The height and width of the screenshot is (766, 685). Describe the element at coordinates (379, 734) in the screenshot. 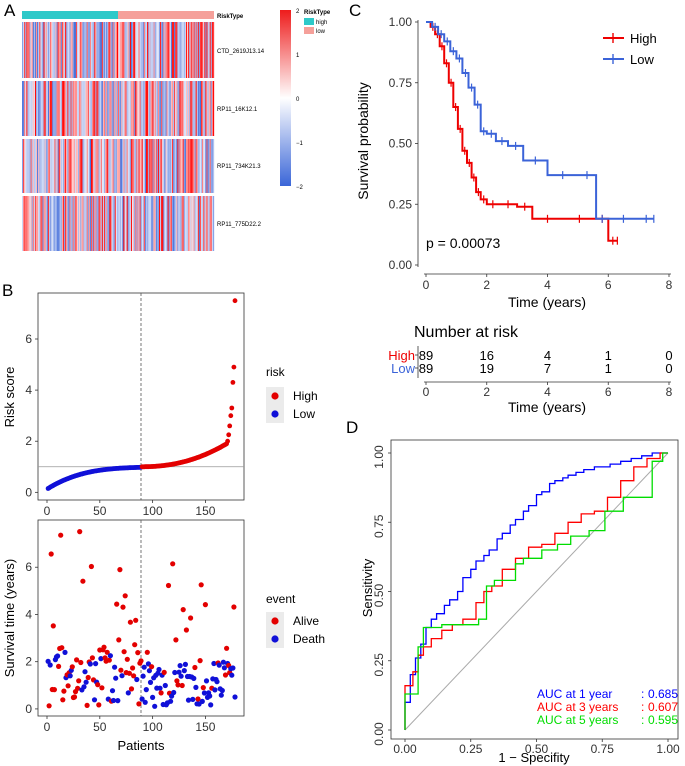

I see `y-tick-label: 0.00` at that location.